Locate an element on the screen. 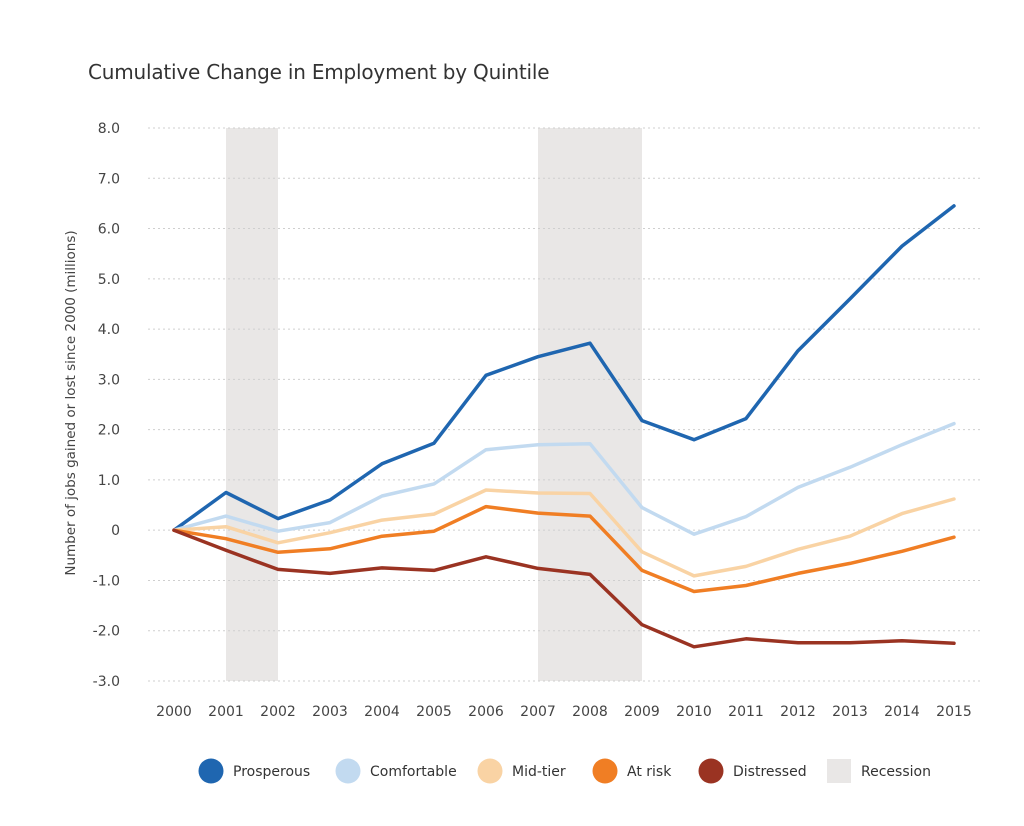  legend-label: Comfortable is located at coordinates (413, 772).